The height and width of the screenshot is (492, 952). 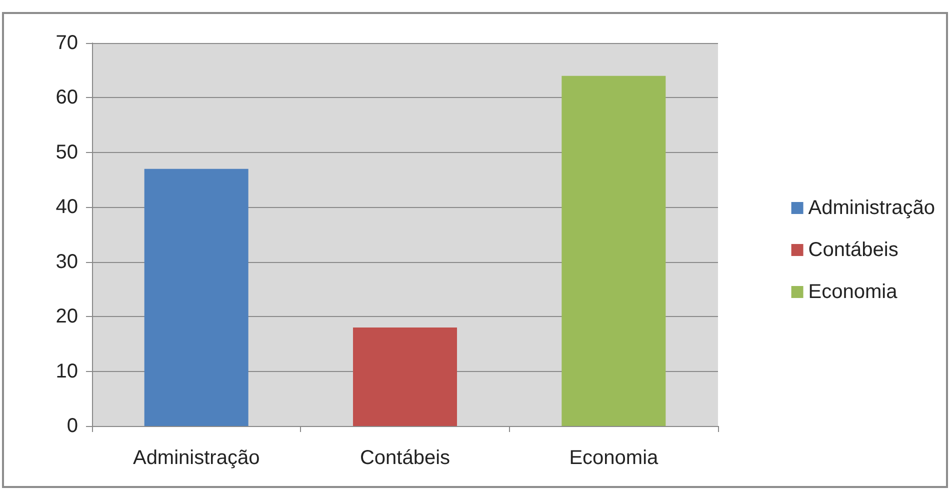 I want to click on y-tick-label: 20, so click(x=67, y=317).